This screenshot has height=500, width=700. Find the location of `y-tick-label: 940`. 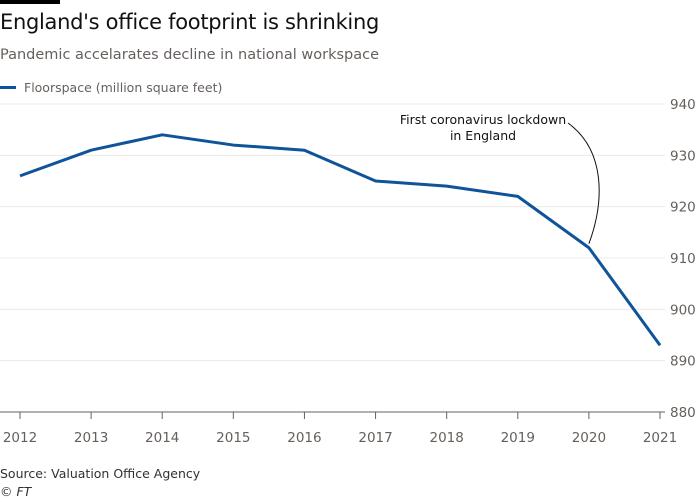

y-tick-label: 940 is located at coordinates (683, 105).